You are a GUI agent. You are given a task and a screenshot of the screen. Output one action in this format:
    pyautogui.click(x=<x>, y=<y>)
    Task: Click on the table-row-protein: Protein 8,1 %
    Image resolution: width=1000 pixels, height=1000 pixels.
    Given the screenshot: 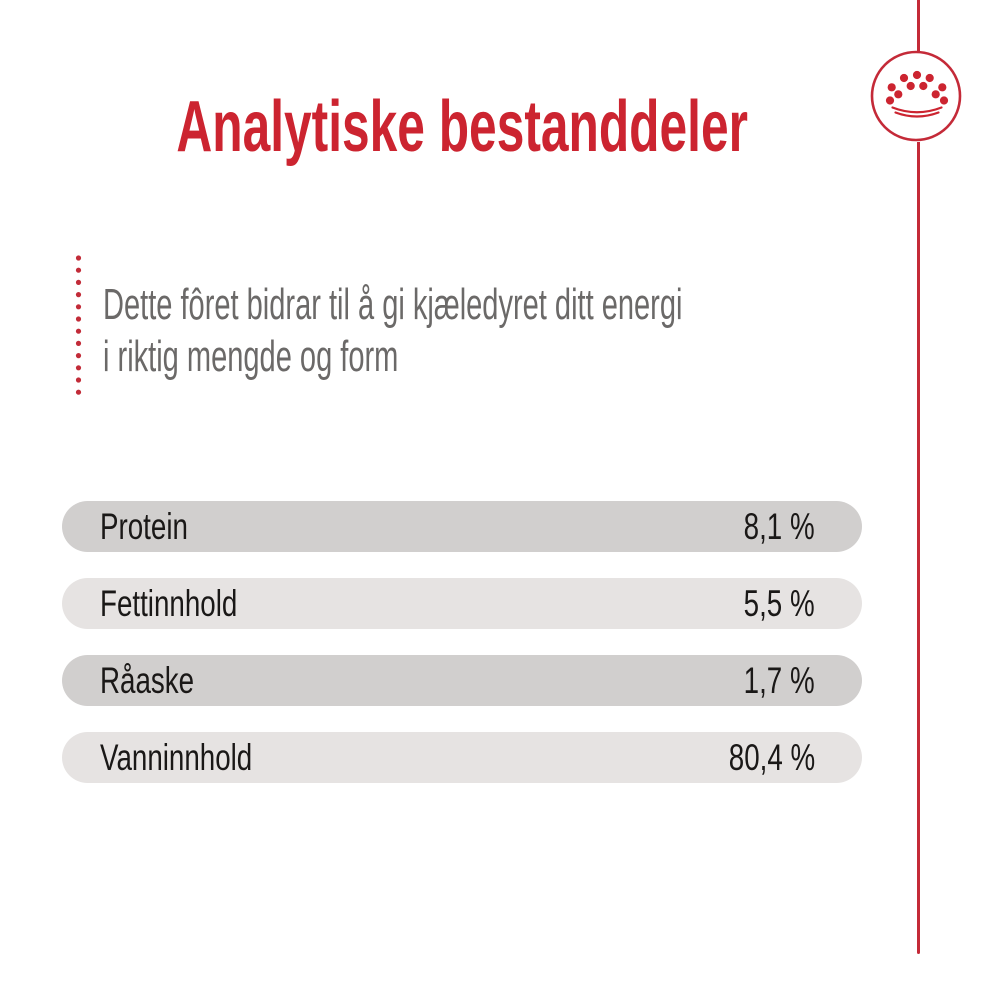 What is the action you would take?
    pyautogui.click(x=462, y=526)
    